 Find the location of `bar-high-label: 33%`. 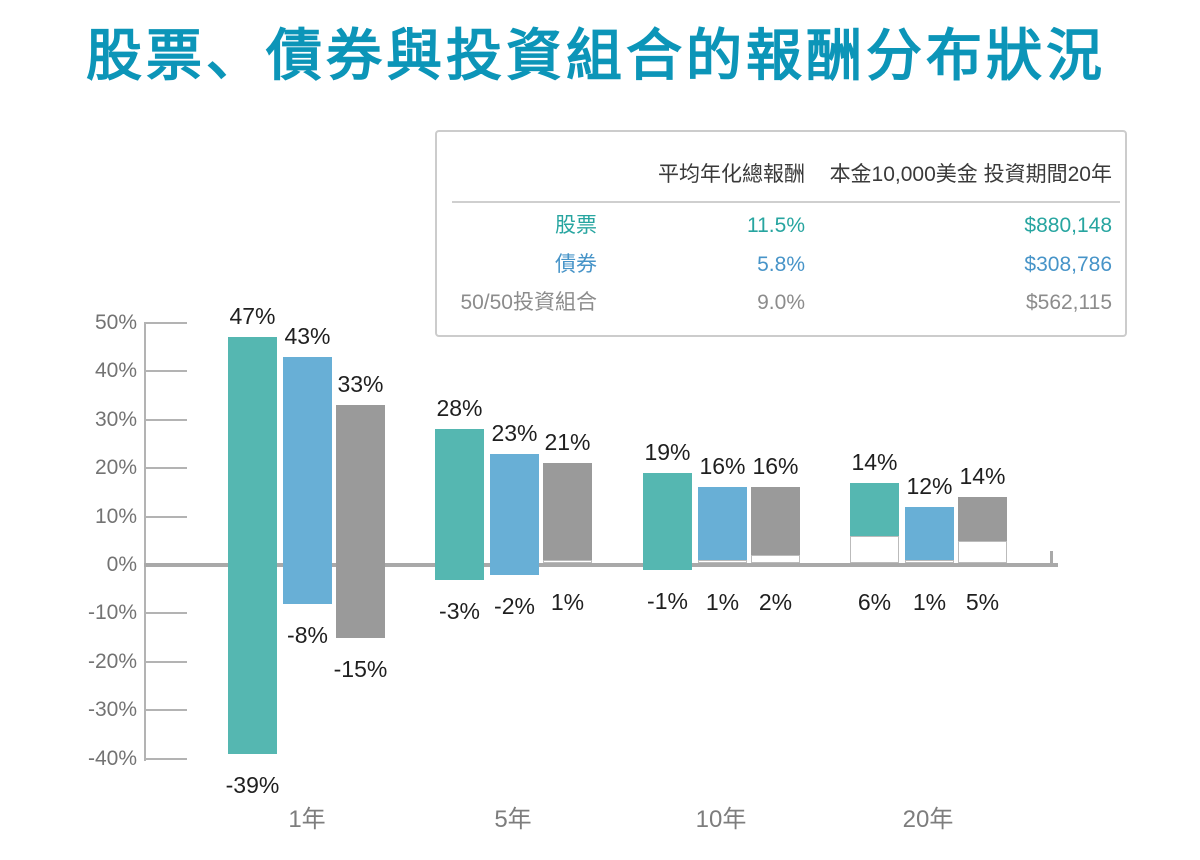

bar-high-label: 33% is located at coordinates (360, 384).